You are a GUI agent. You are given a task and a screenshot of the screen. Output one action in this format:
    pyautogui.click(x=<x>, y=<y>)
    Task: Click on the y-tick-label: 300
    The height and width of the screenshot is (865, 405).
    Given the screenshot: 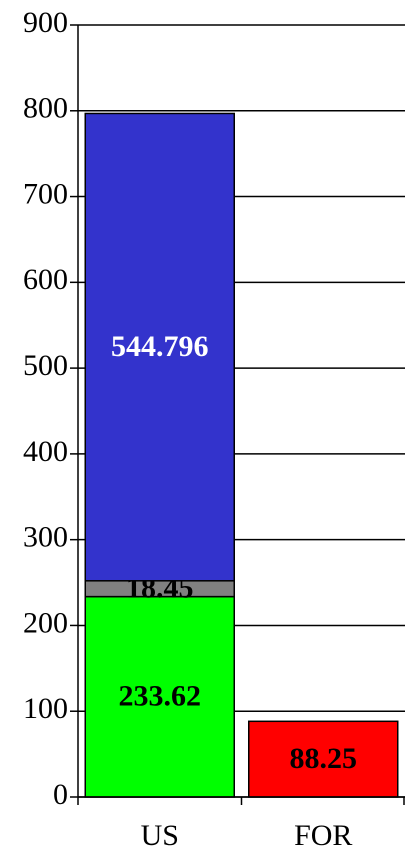 What is the action you would take?
    pyautogui.click(x=45, y=537)
    